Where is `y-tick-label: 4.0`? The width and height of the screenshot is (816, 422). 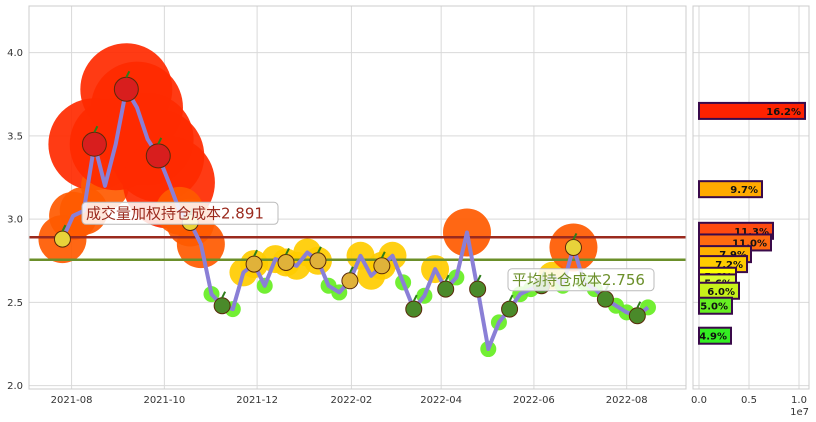 y-tick-label: 4.0 is located at coordinates (15, 53).